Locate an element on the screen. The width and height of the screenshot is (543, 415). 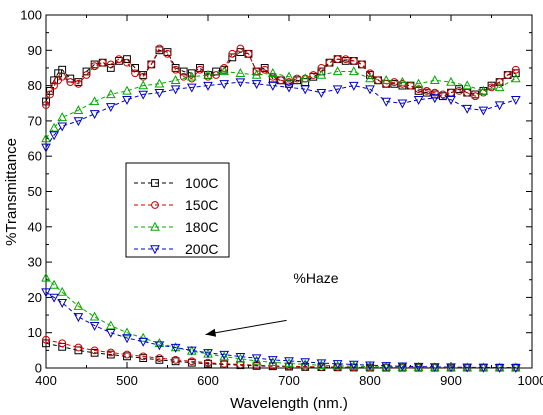
x-tick-label: 900 is located at coordinates (451, 380).